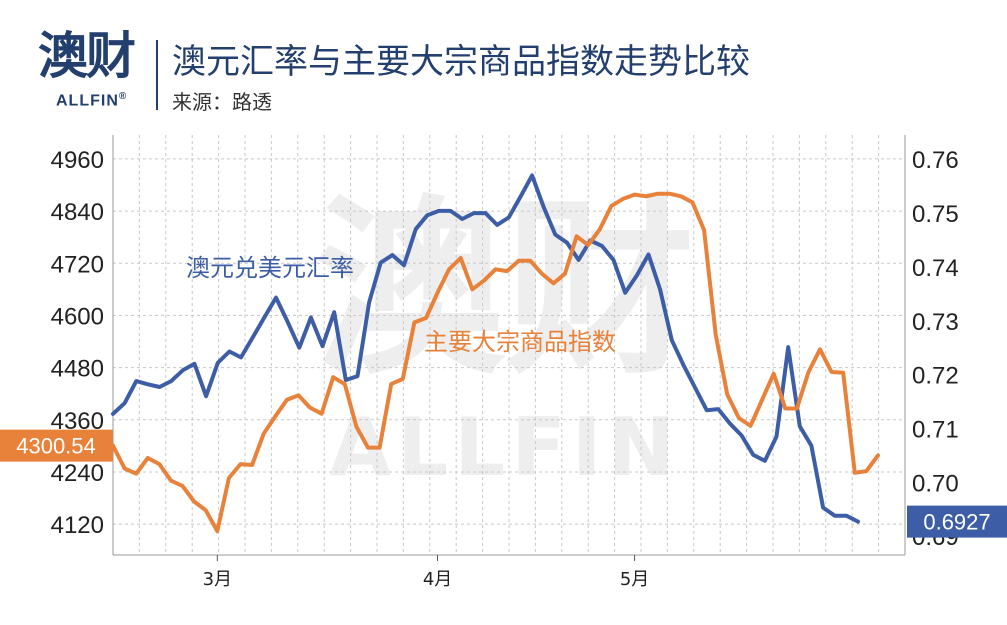  What do you see at coordinates (77, 525) in the screenshot?
I see `left-tick-label: 4120` at bounding box center [77, 525].